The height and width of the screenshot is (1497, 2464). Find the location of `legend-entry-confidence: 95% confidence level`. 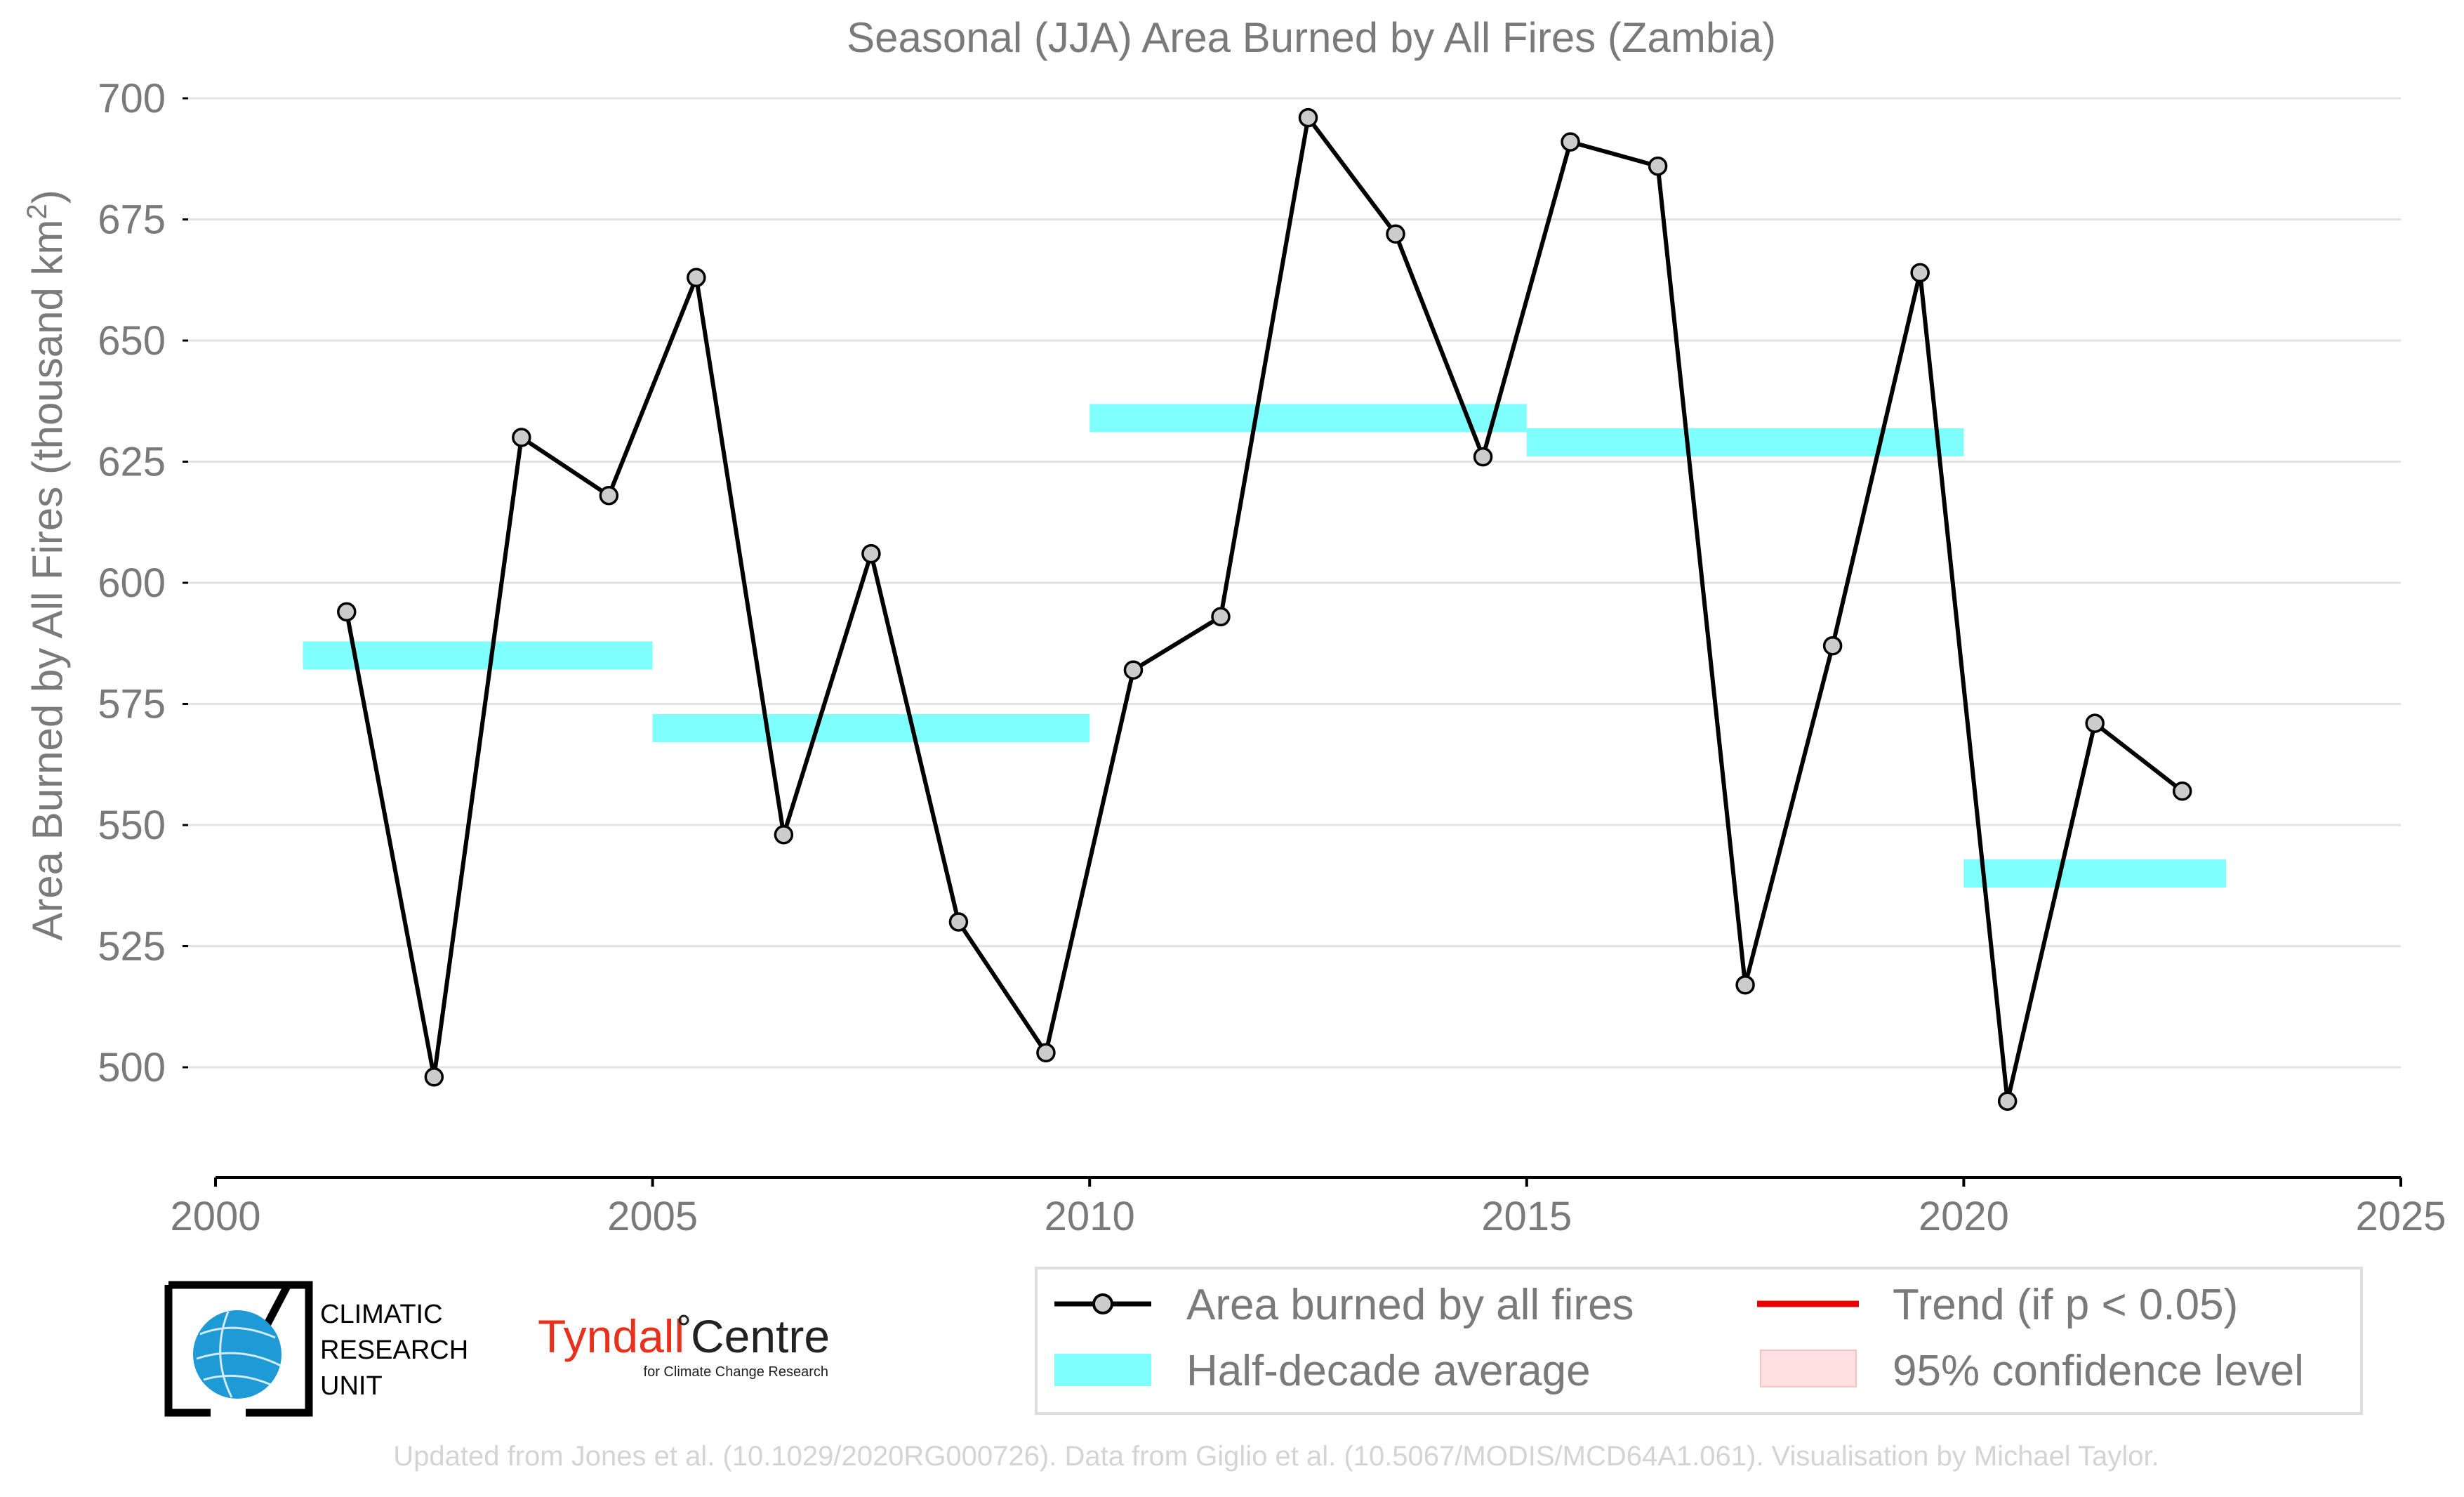

legend-entry-confidence: 95% confidence level is located at coordinates (2032, 1371).